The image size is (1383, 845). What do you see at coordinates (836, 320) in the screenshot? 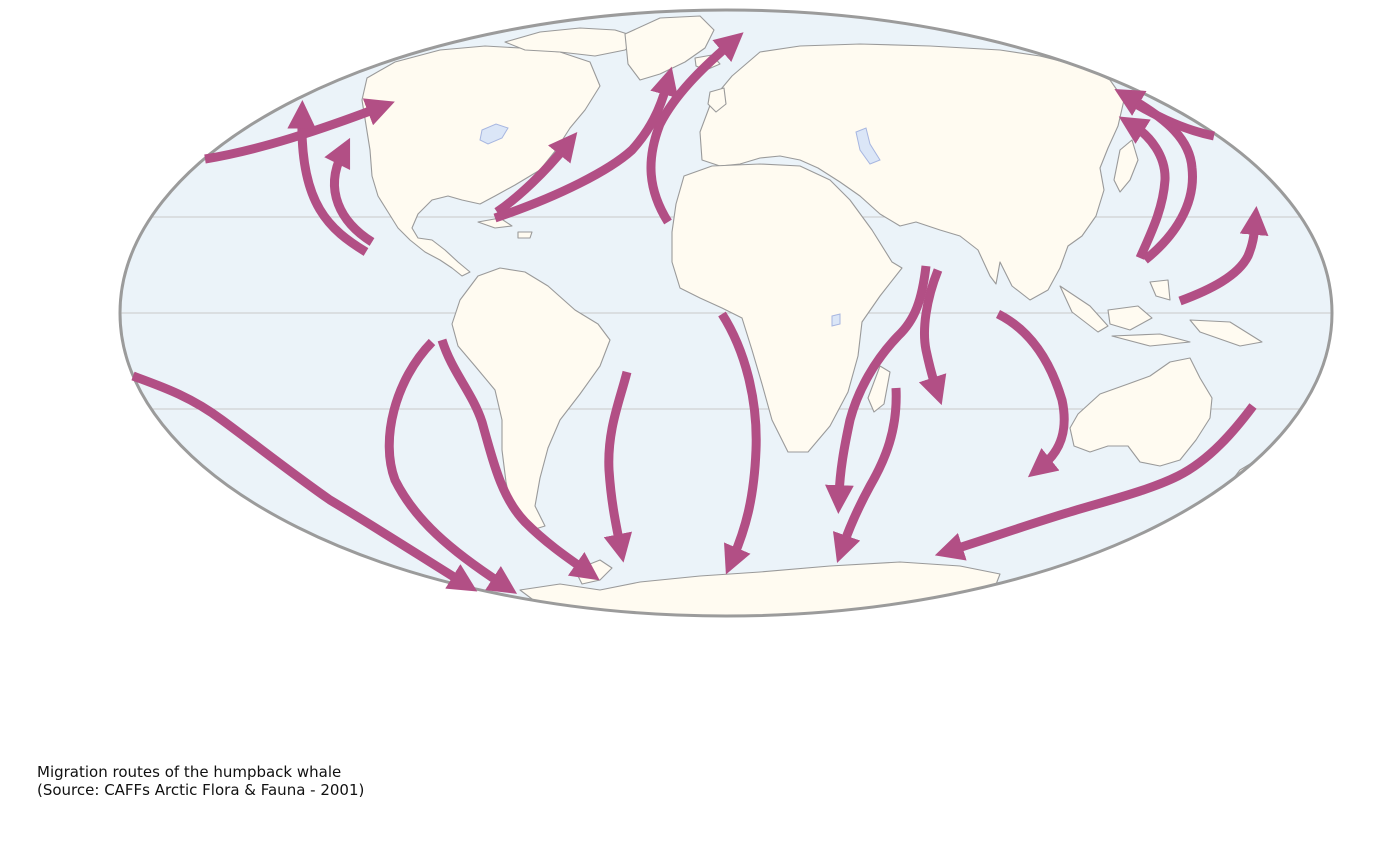
I see `lake-victoria` at bounding box center [836, 320].